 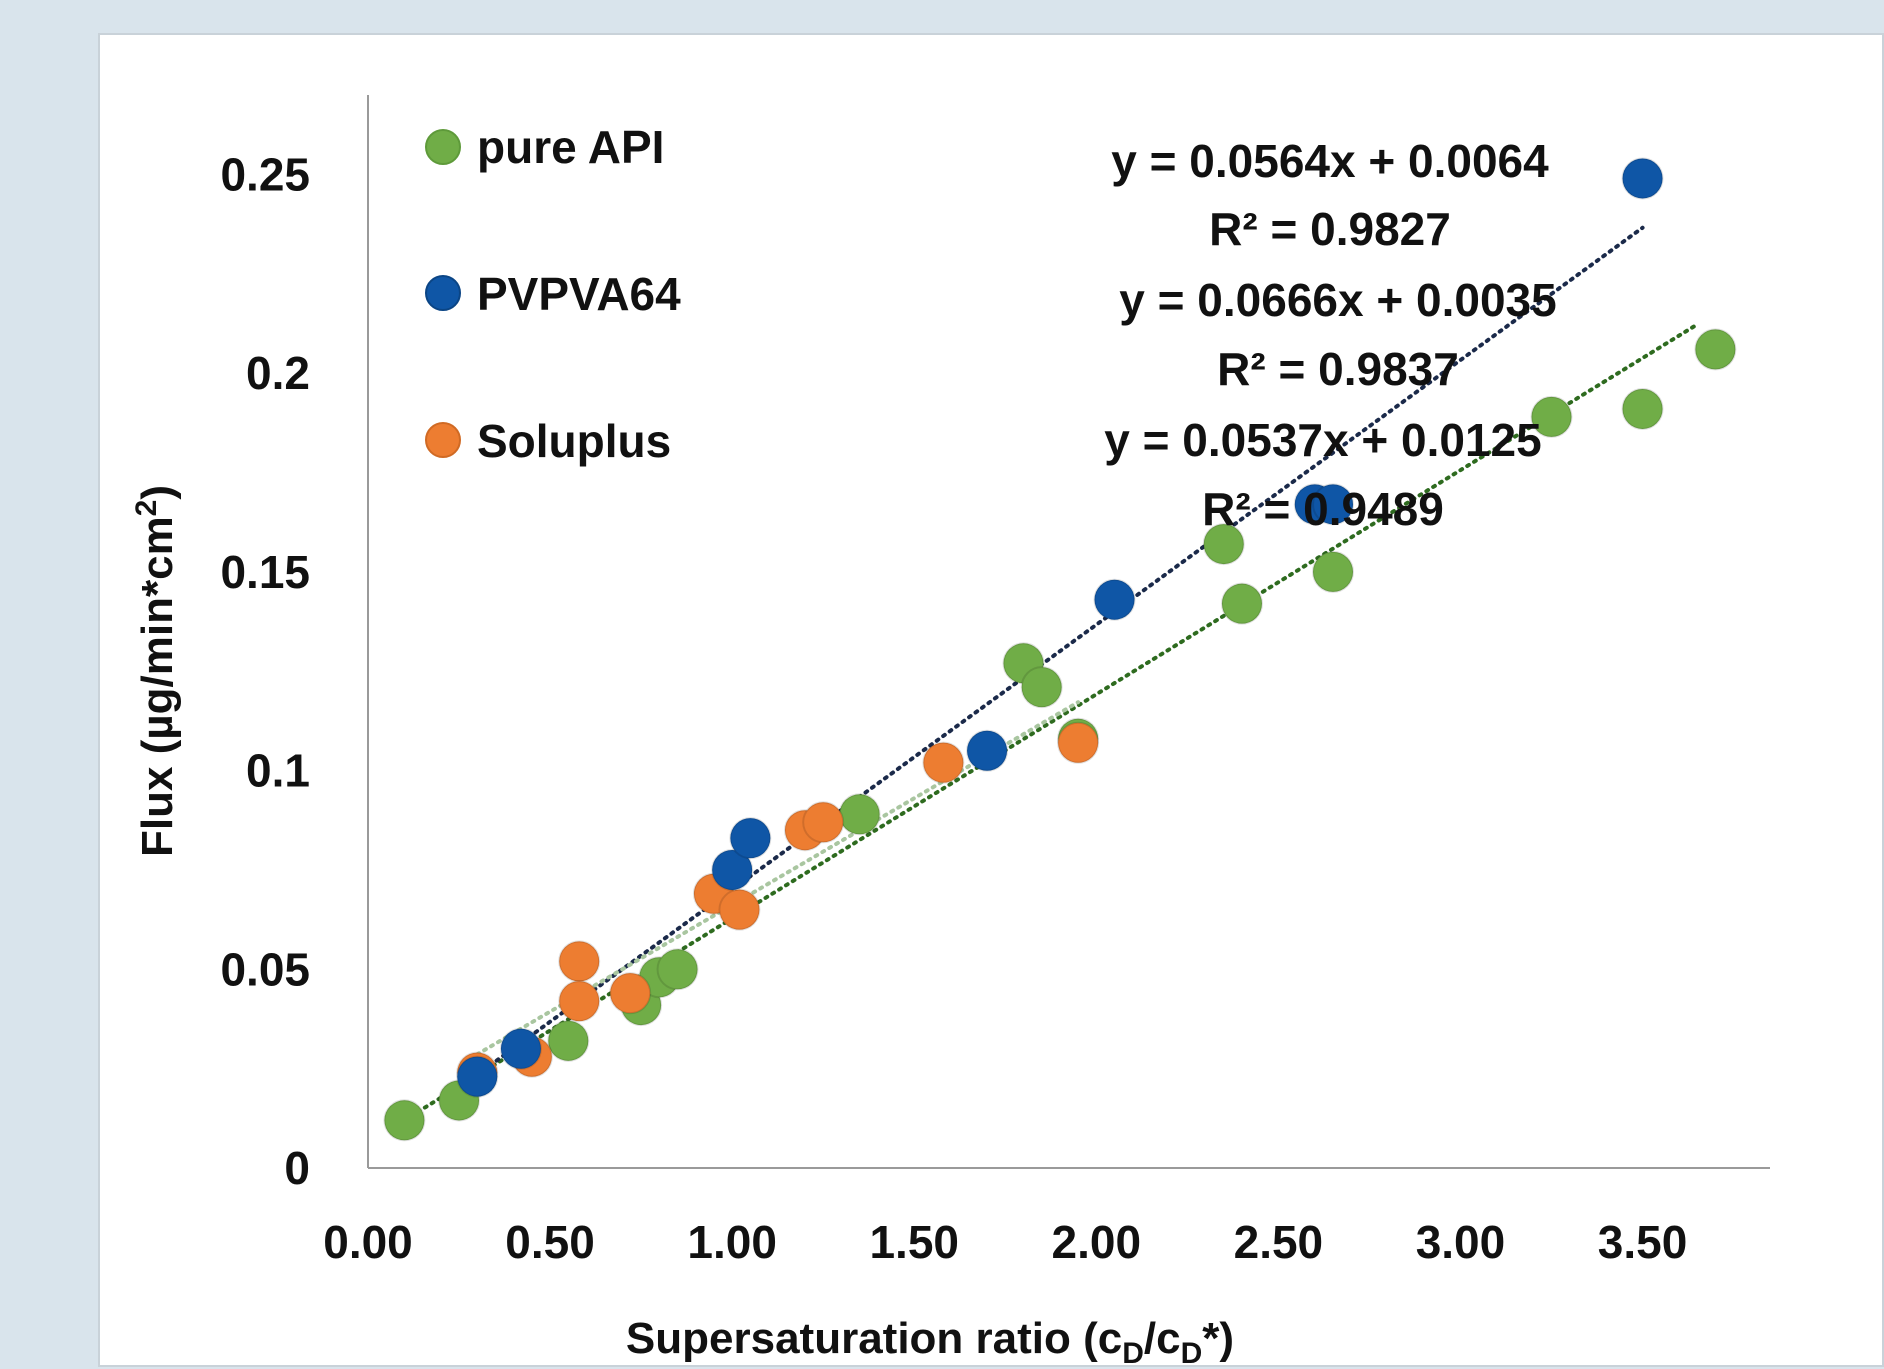 I want to click on equation-soluplus: y = 0.0537x + 0.0125, so click(x=1322, y=440).